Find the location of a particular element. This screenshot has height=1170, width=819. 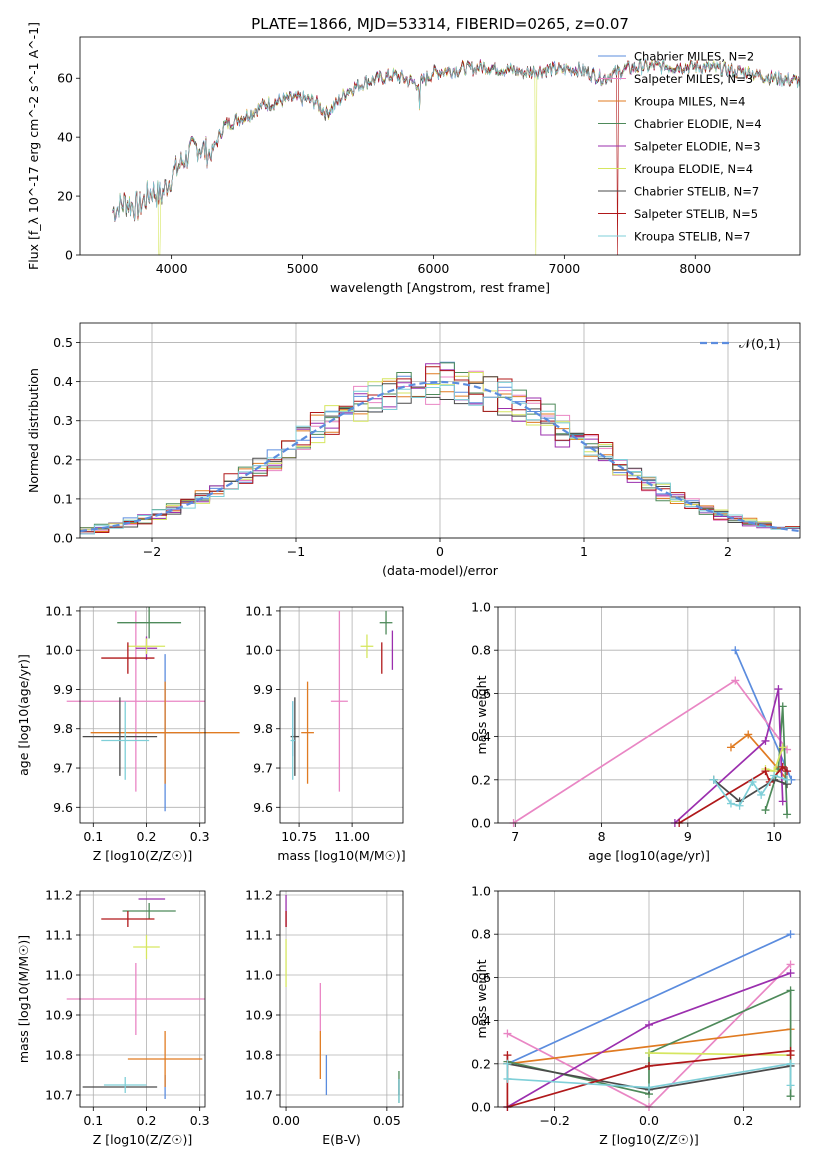

x-tick-label: 5000 is located at coordinates (303, 268).